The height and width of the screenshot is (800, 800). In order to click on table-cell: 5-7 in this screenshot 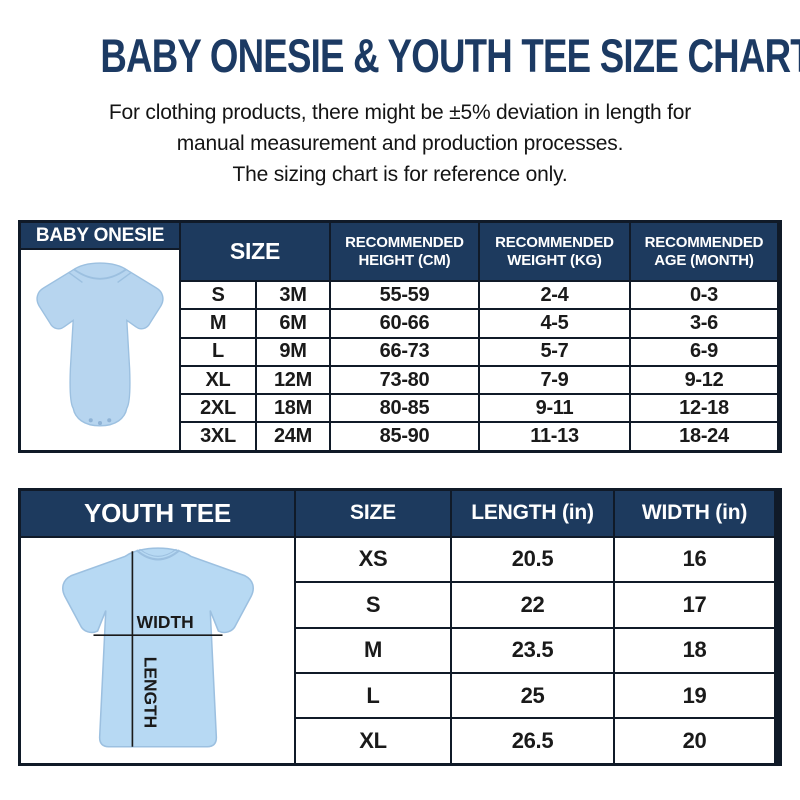, I will do `click(554, 351)`.